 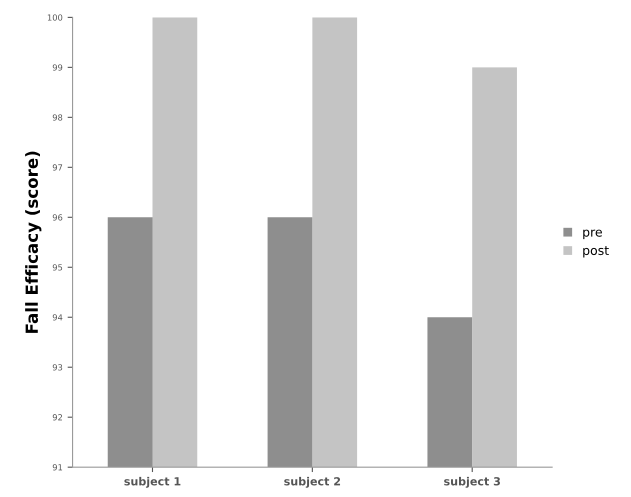 I want to click on y-tick-label: 94, so click(x=57, y=317).